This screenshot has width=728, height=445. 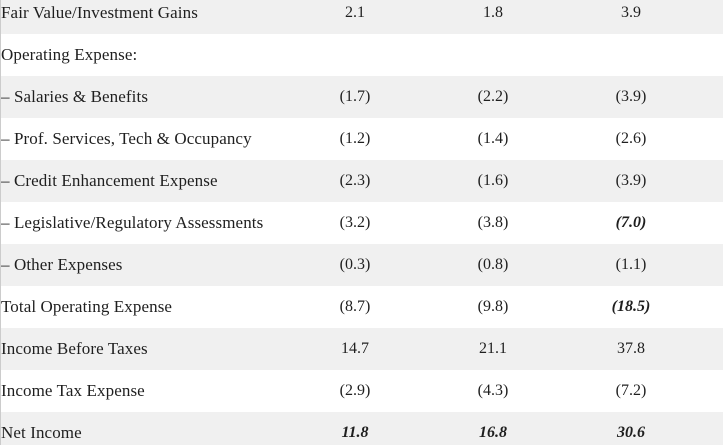 What do you see at coordinates (69, 54) in the screenshot?
I see `row-label: Operating Expense:` at bounding box center [69, 54].